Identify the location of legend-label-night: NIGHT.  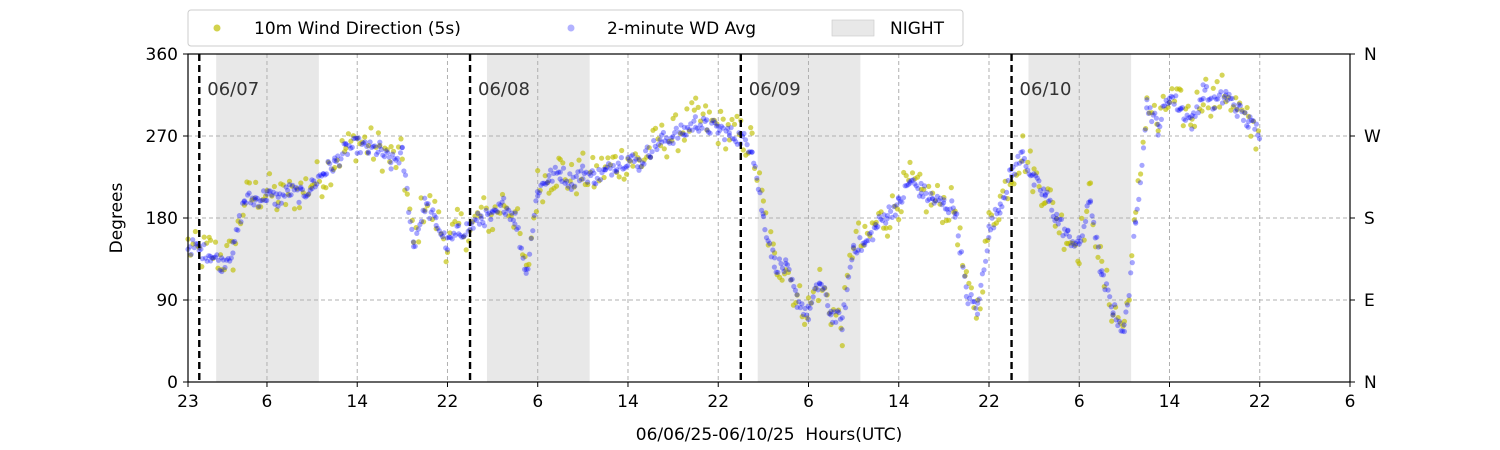
(917, 29).